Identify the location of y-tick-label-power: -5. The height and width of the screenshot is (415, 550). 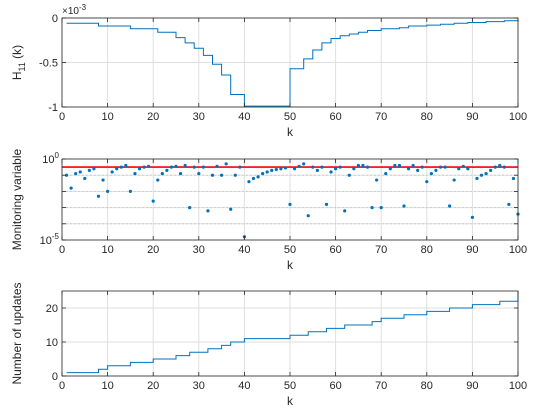
(56, 236).